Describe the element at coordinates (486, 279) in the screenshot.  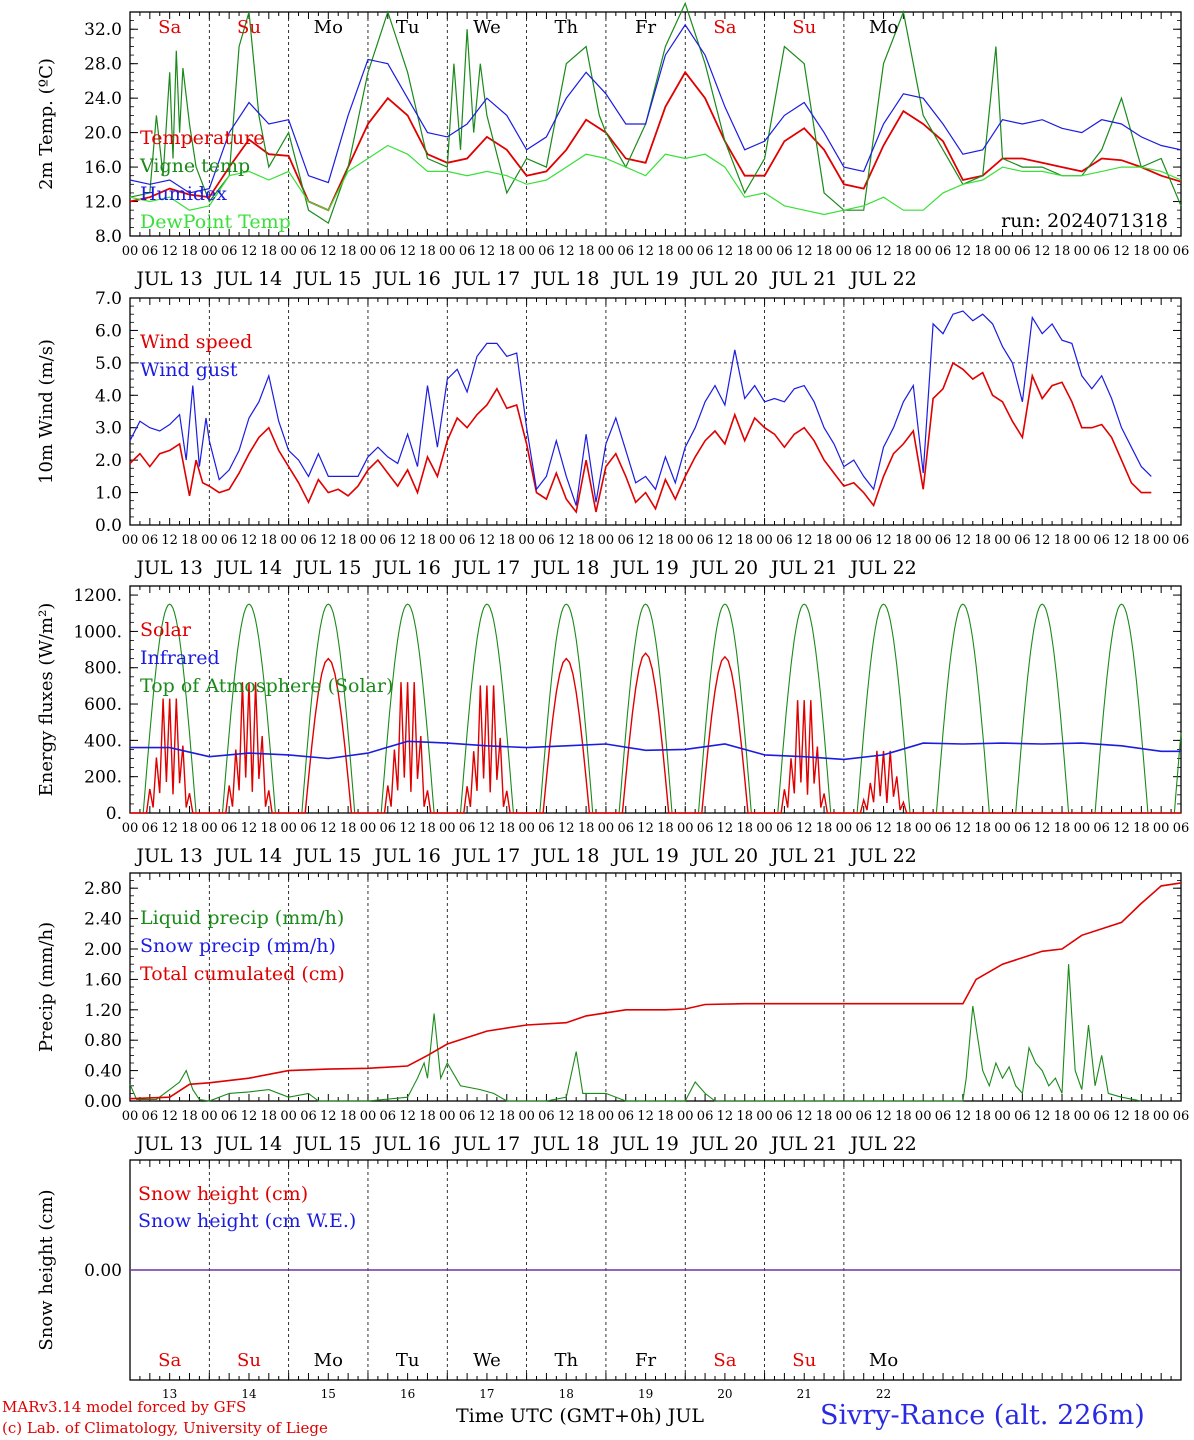
I see `day-label: JUL 17` at that location.